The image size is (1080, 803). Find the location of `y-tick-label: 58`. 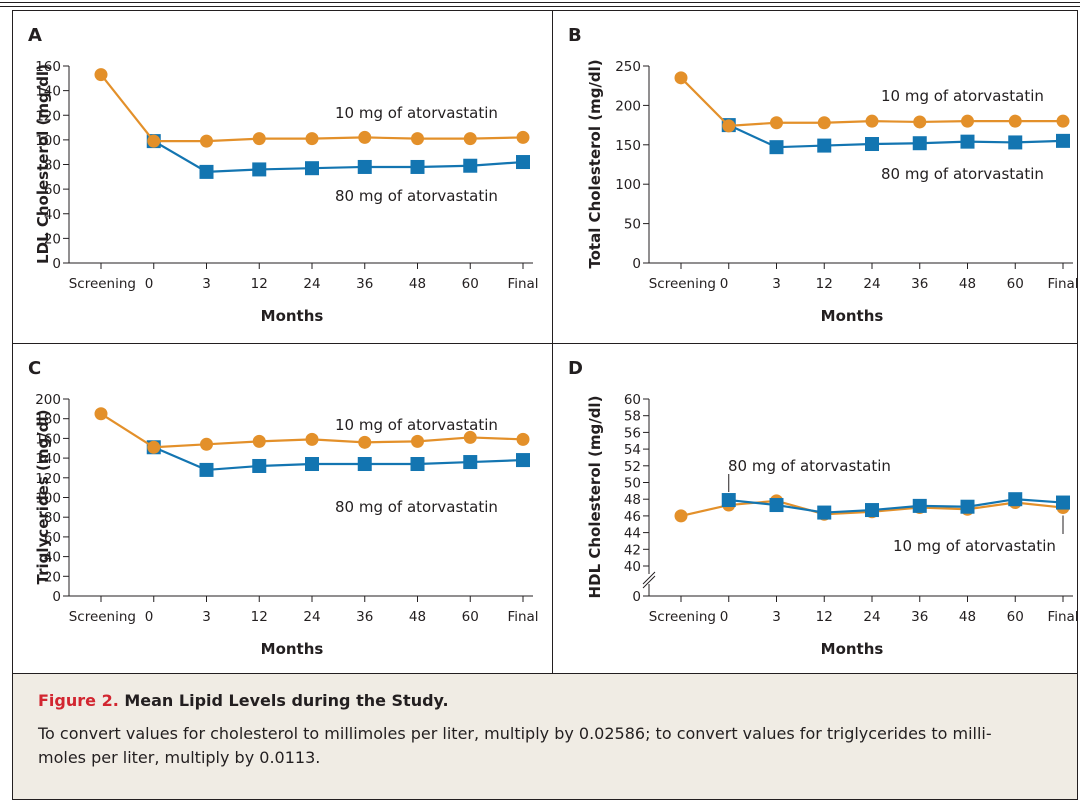

y-tick-label: 58 is located at coordinates (632, 417).